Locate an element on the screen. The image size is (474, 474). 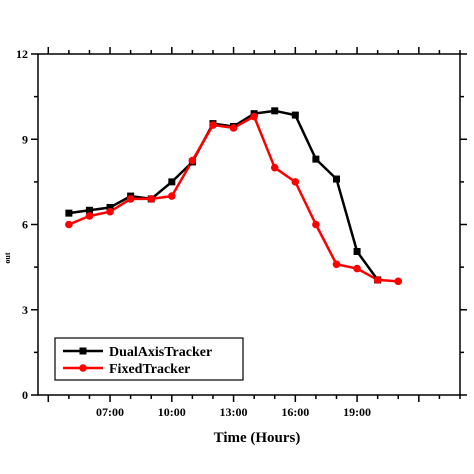
y-tick-label: 9 is located at coordinates (25, 139).